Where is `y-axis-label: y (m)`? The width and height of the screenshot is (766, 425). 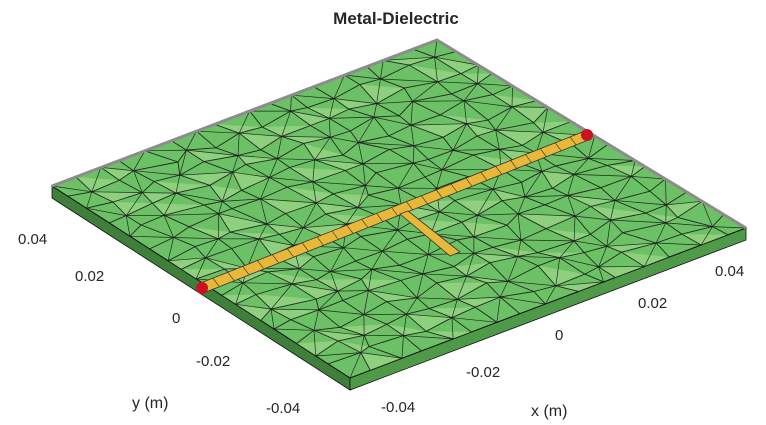 y-axis-label: y (m) is located at coordinates (150, 403).